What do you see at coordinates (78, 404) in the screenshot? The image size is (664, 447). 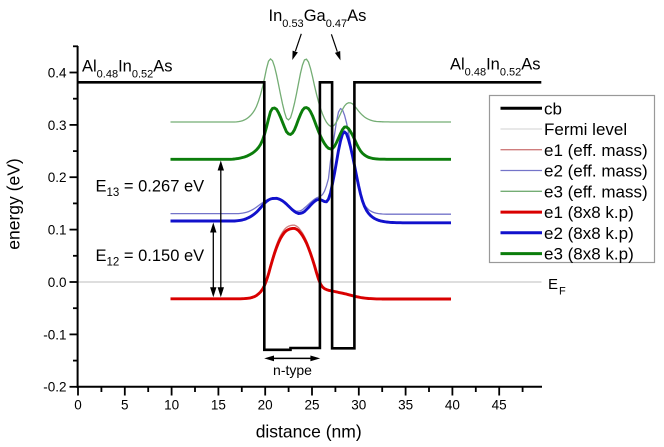 I see `svg-text: 0` at bounding box center [78, 404].